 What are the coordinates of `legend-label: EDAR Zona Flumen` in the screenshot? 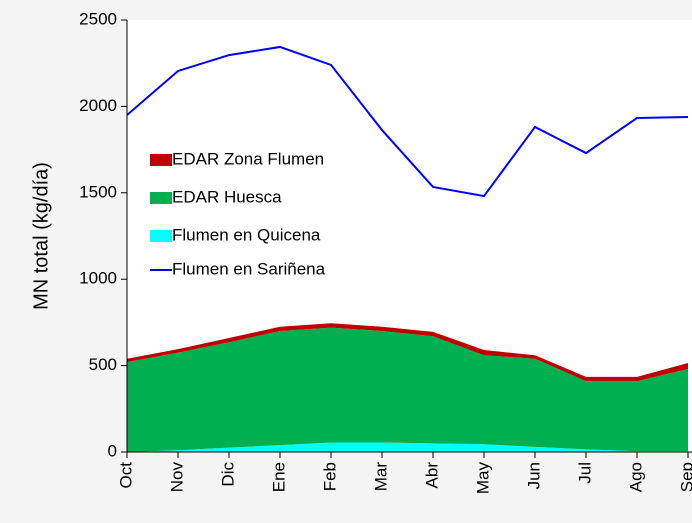 It's located at (248, 158).